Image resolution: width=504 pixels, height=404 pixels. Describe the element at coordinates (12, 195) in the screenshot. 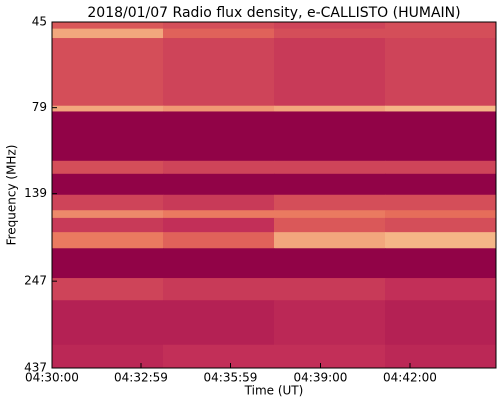

I see `y-axis-label: Frequency (MHz)` at that location.